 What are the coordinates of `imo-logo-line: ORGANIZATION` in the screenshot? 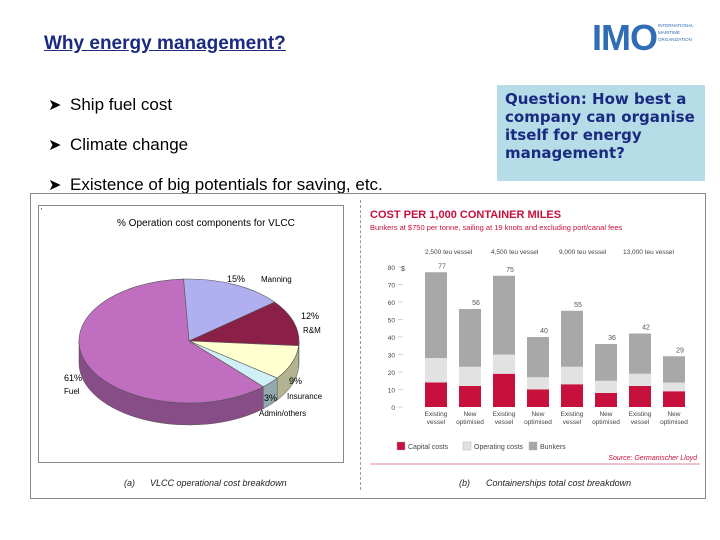 It's located at (675, 39).